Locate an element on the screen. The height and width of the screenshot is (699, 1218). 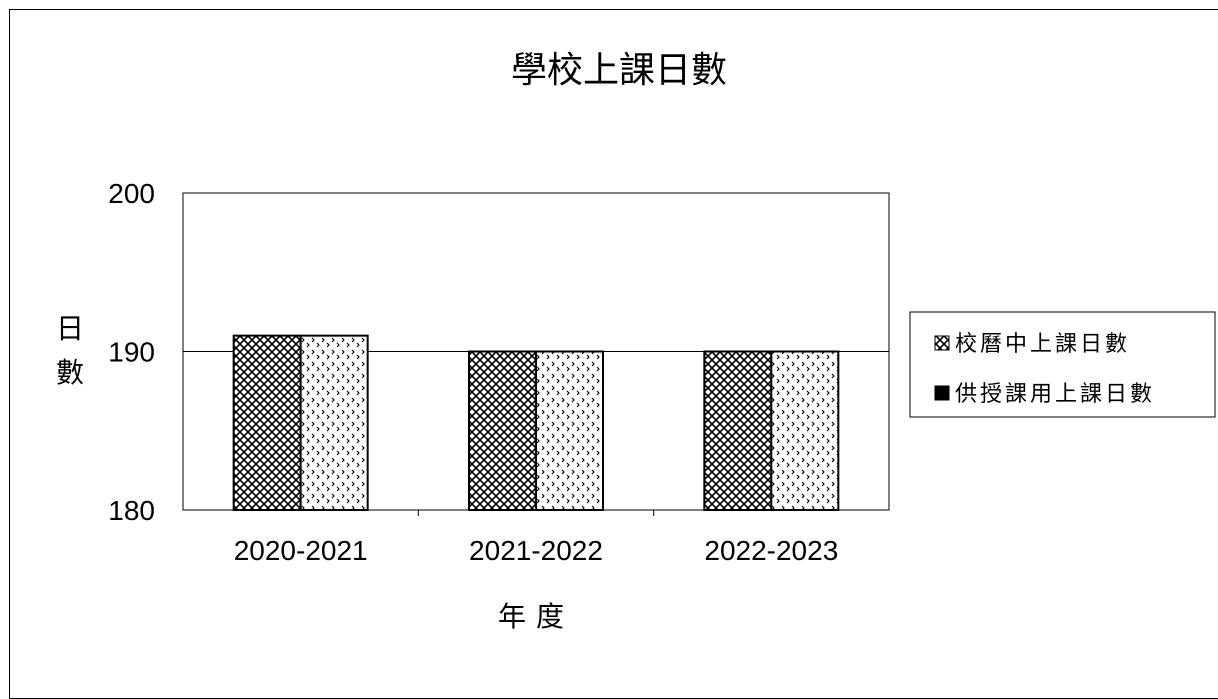
bar-series1-2022-2023 is located at coordinates (738, 430).